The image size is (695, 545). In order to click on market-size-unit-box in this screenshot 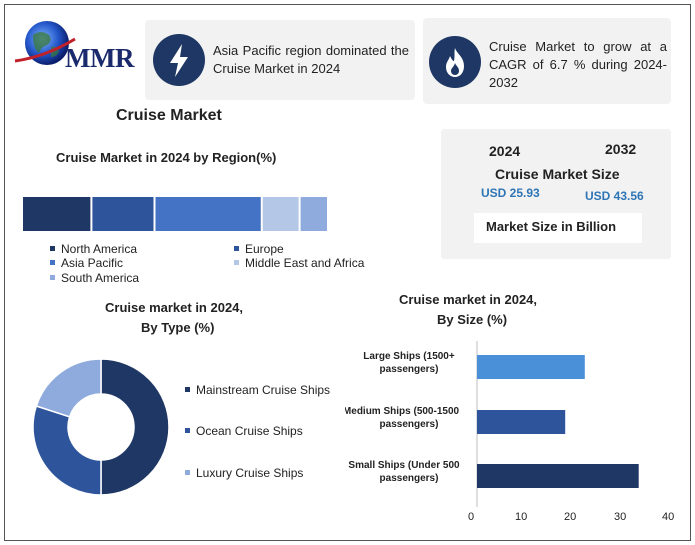, I will do `click(558, 228)`.